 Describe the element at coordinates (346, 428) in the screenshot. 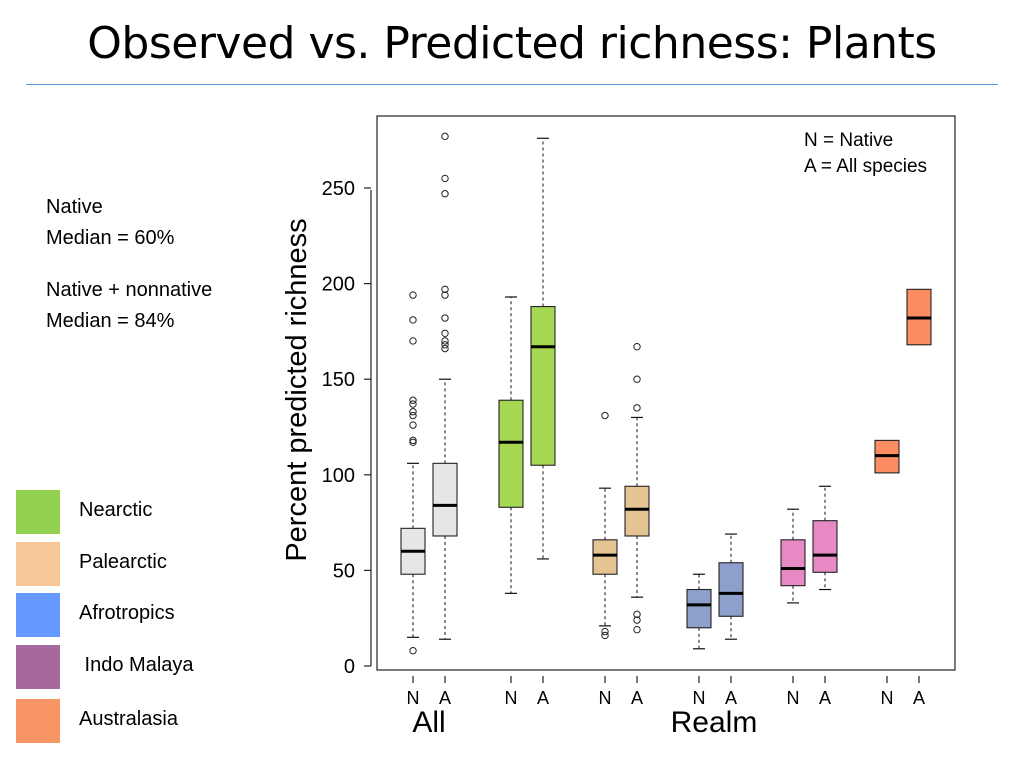

I see `y-axis-ticks: 0 50 100 150 200 250` at that location.